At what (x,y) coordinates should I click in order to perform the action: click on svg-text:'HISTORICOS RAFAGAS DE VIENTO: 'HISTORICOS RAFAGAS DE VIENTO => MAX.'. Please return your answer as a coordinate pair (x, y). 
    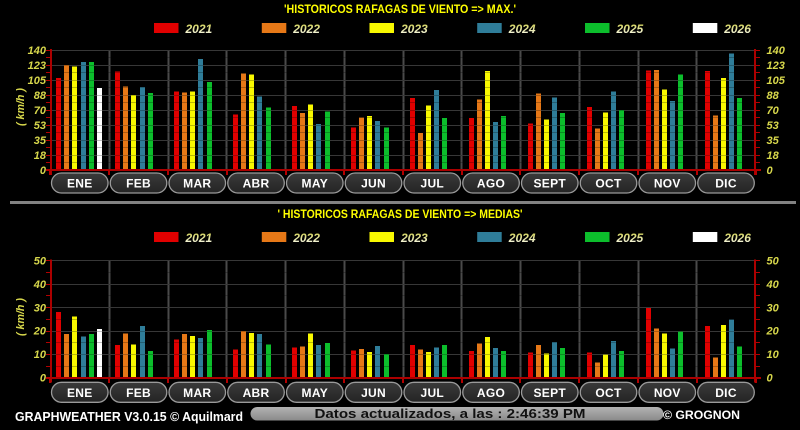
    Looking at the image, I should click on (400, 9).